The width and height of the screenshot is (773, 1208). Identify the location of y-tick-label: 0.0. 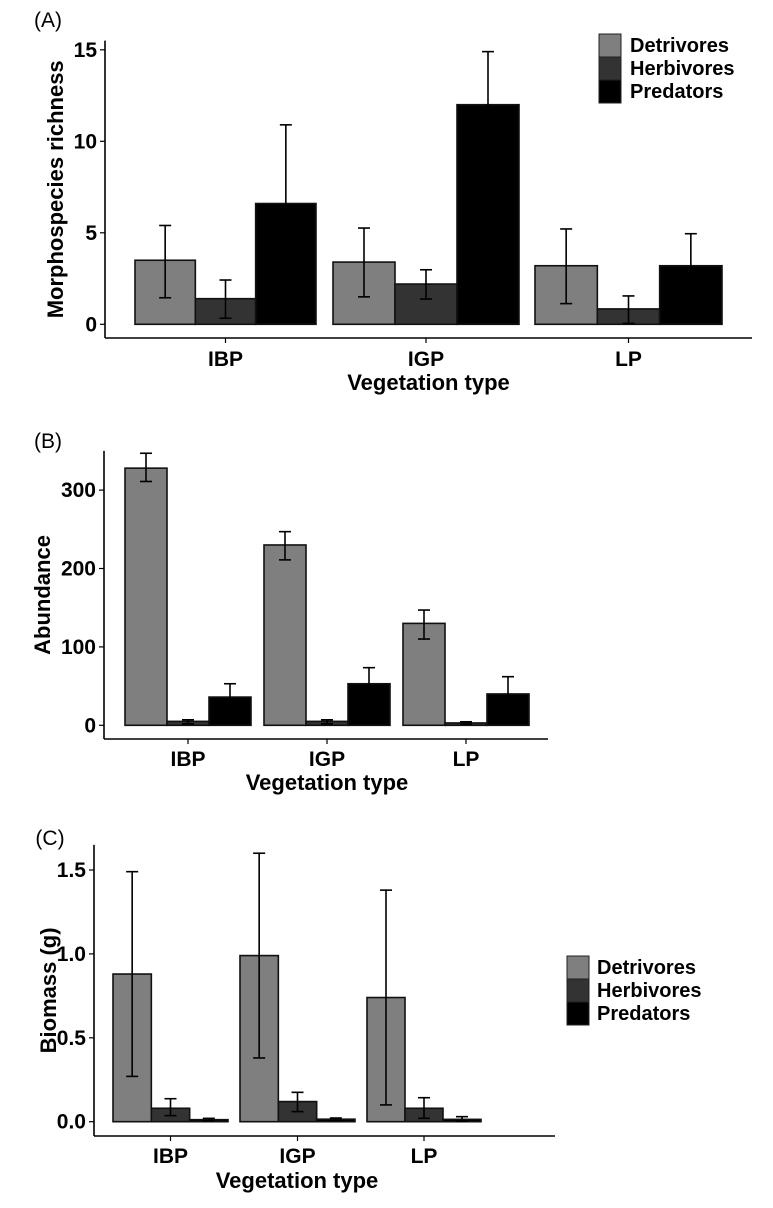
(71, 1122).